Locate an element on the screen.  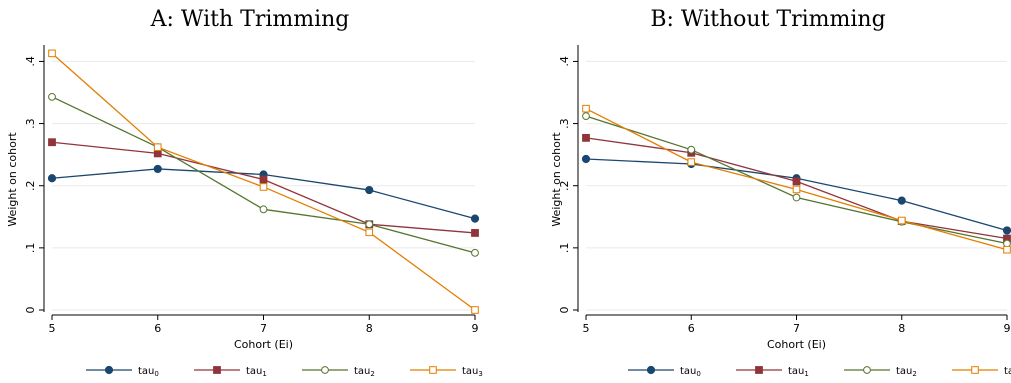
chart-title: B: Without Trimming is located at coordinates (767, 19).